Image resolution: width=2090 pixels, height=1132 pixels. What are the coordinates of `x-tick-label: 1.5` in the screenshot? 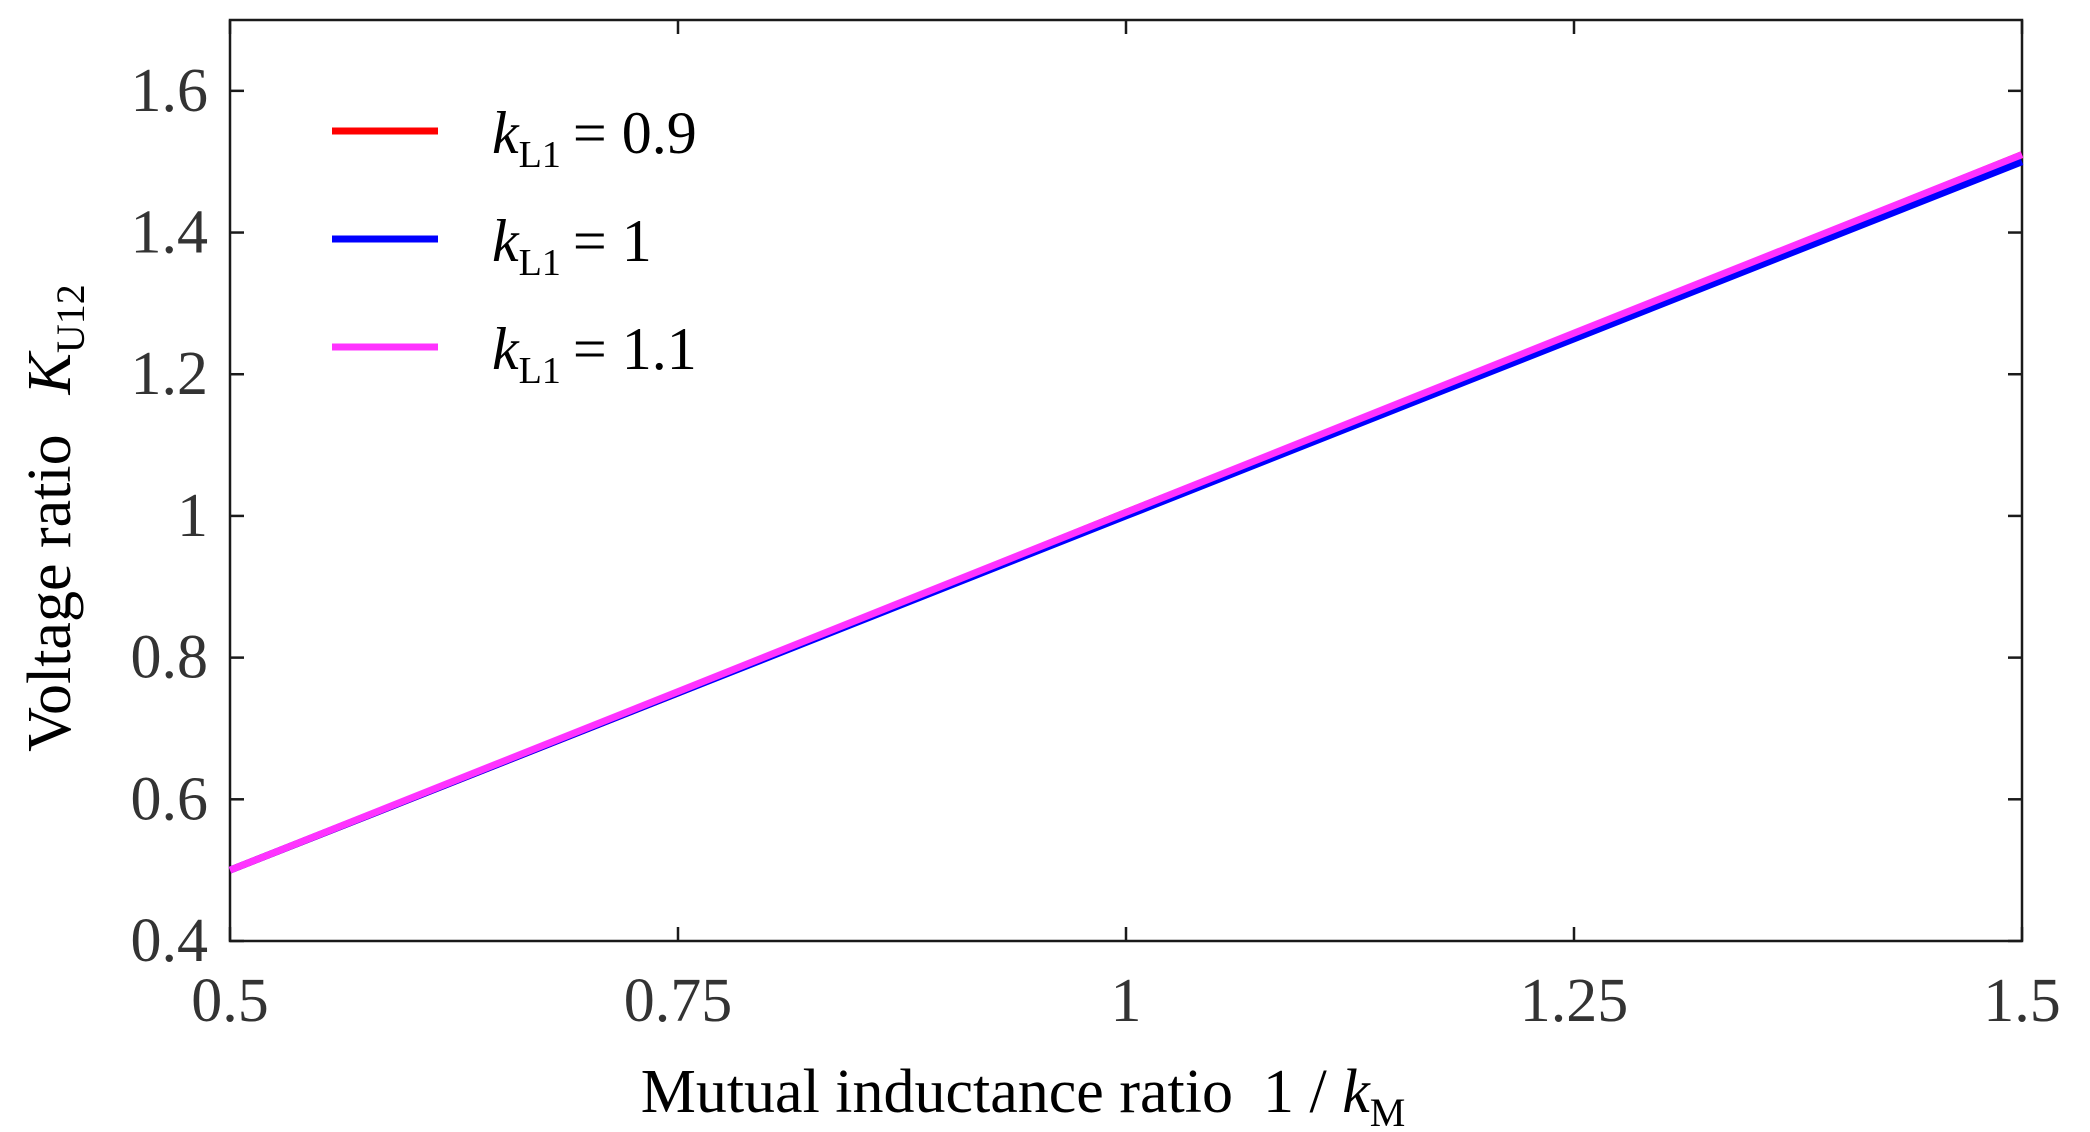 It's located at (2022, 1001).